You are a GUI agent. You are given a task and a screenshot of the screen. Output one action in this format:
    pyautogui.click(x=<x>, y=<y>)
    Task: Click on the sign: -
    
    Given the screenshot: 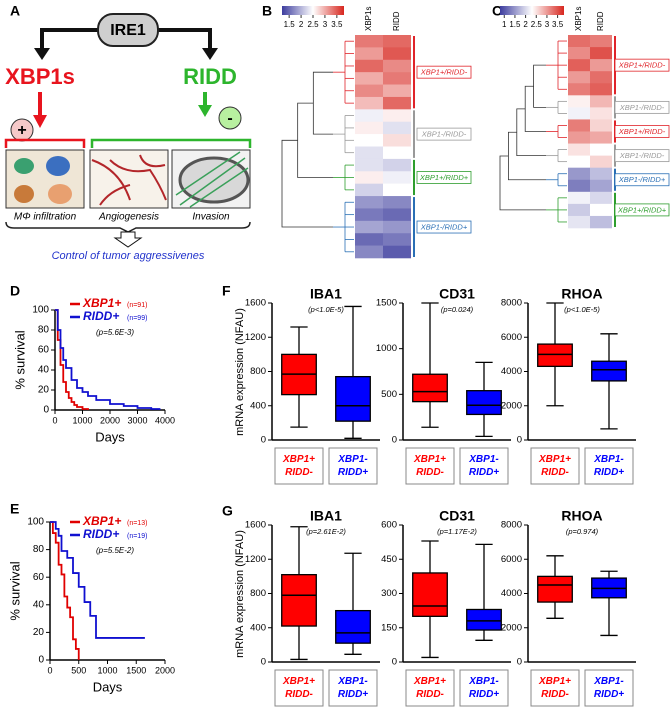 What is the action you would take?
    pyautogui.click(x=229, y=118)
    